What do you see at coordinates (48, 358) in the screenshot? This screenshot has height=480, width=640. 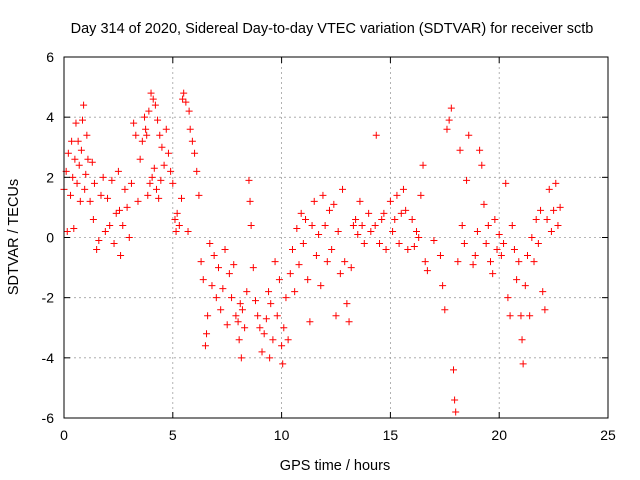 I see `y-tick-label: -4` at bounding box center [48, 358].